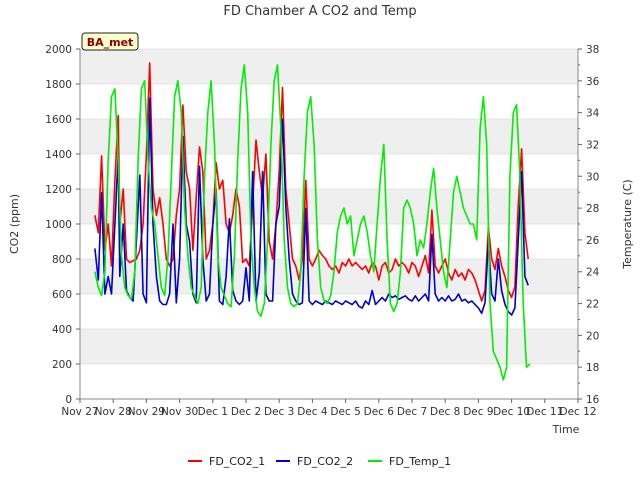 The width and height of the screenshot is (640, 480). I want to click on x-tick-label: Nov 28, so click(113, 412).